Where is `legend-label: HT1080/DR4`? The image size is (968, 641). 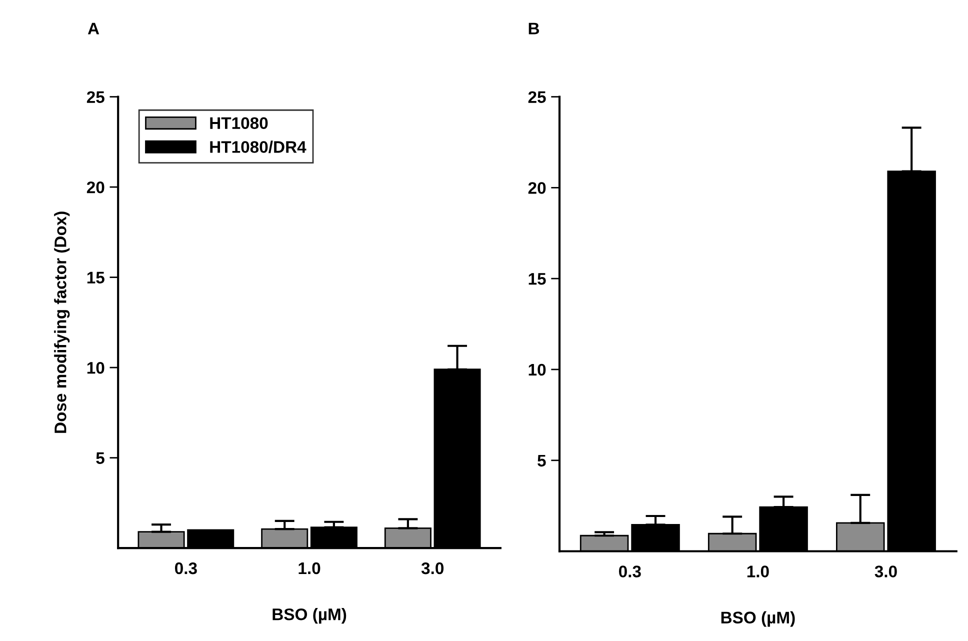 legend-label: HT1080/DR4 is located at coordinates (258, 147).